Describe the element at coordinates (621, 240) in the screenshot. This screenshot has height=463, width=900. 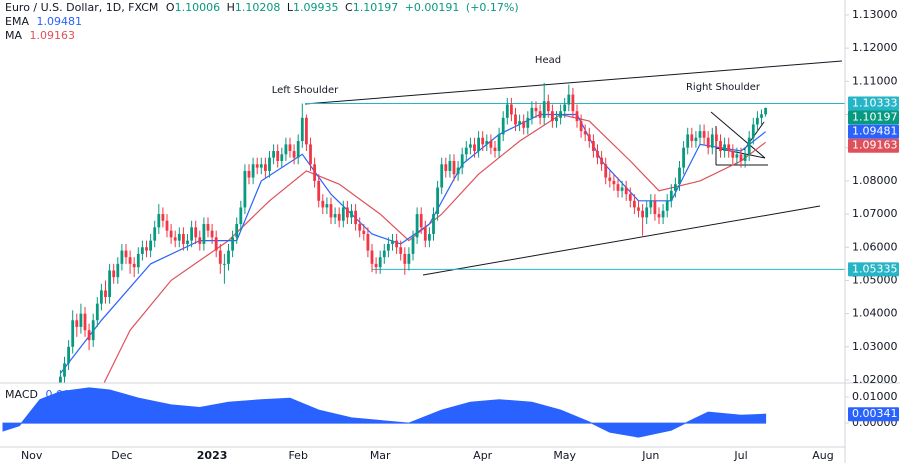
I see `trend-line` at that location.